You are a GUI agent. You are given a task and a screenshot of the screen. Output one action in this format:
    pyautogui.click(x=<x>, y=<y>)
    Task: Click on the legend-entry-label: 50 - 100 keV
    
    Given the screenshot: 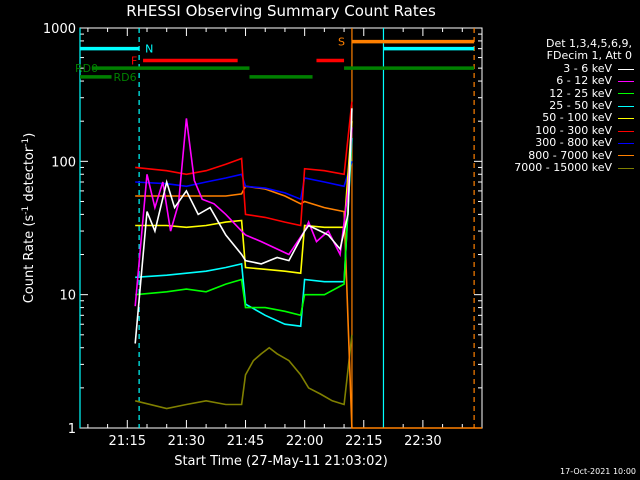 What is the action you would take?
    pyautogui.click(x=577, y=118)
    